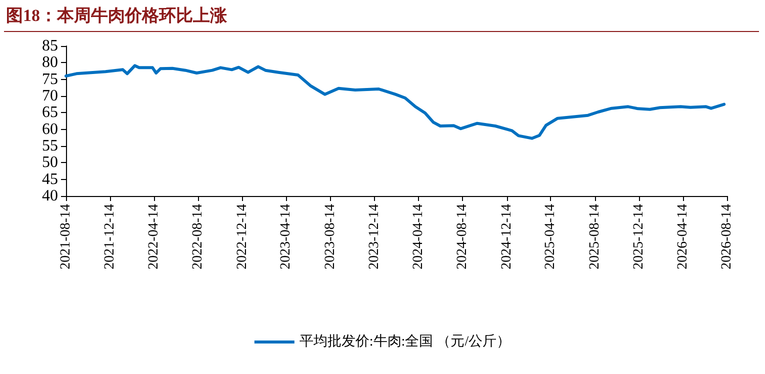 This screenshot has height=374, width=765. Describe the element at coordinates (405, 342) in the screenshot. I see `legend-label: 平均批发价:牛肉:全国 （元/公斤）` at that location.